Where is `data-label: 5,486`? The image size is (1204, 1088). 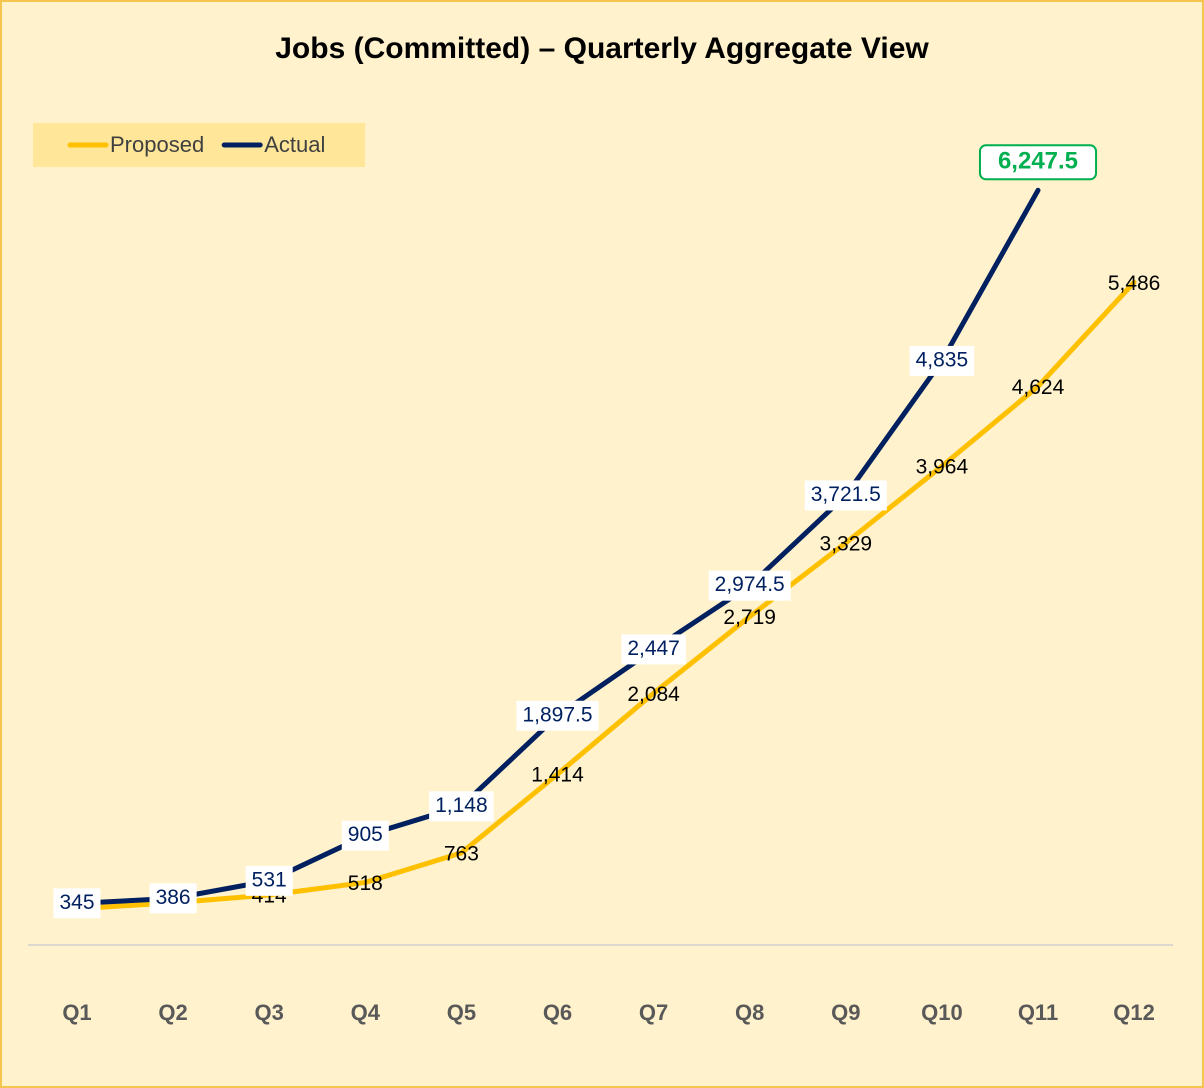
data-label: 5,486 is located at coordinates (1134, 283).